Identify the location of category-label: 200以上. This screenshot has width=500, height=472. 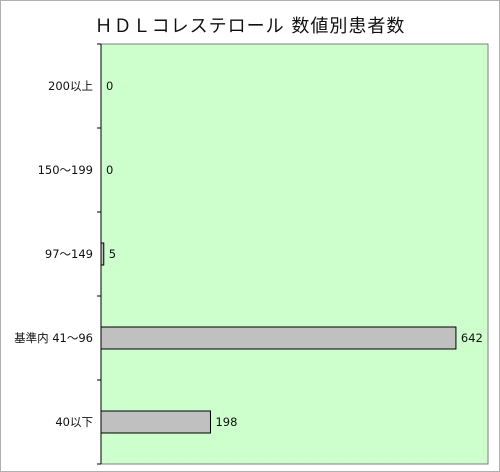
(70, 86).